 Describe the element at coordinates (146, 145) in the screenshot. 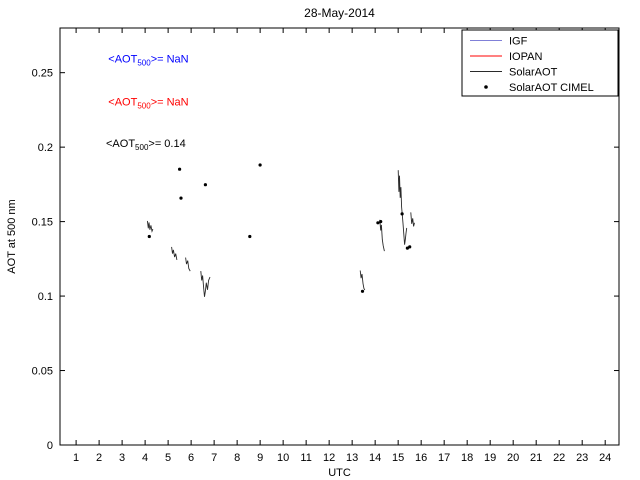

I see `annotation-solaraot-mean: <AOT500>= 0.14` at that location.